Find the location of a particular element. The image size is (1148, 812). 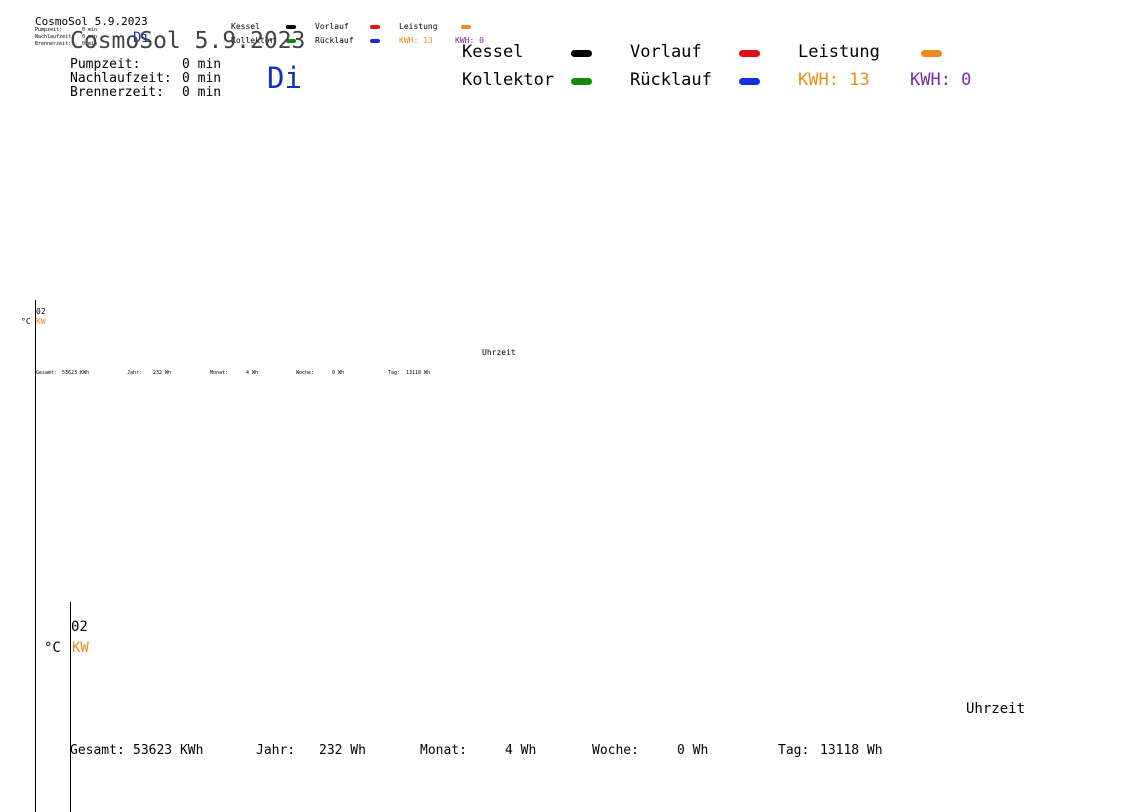

legend-leistung-swatch is located at coordinates (931, 53).